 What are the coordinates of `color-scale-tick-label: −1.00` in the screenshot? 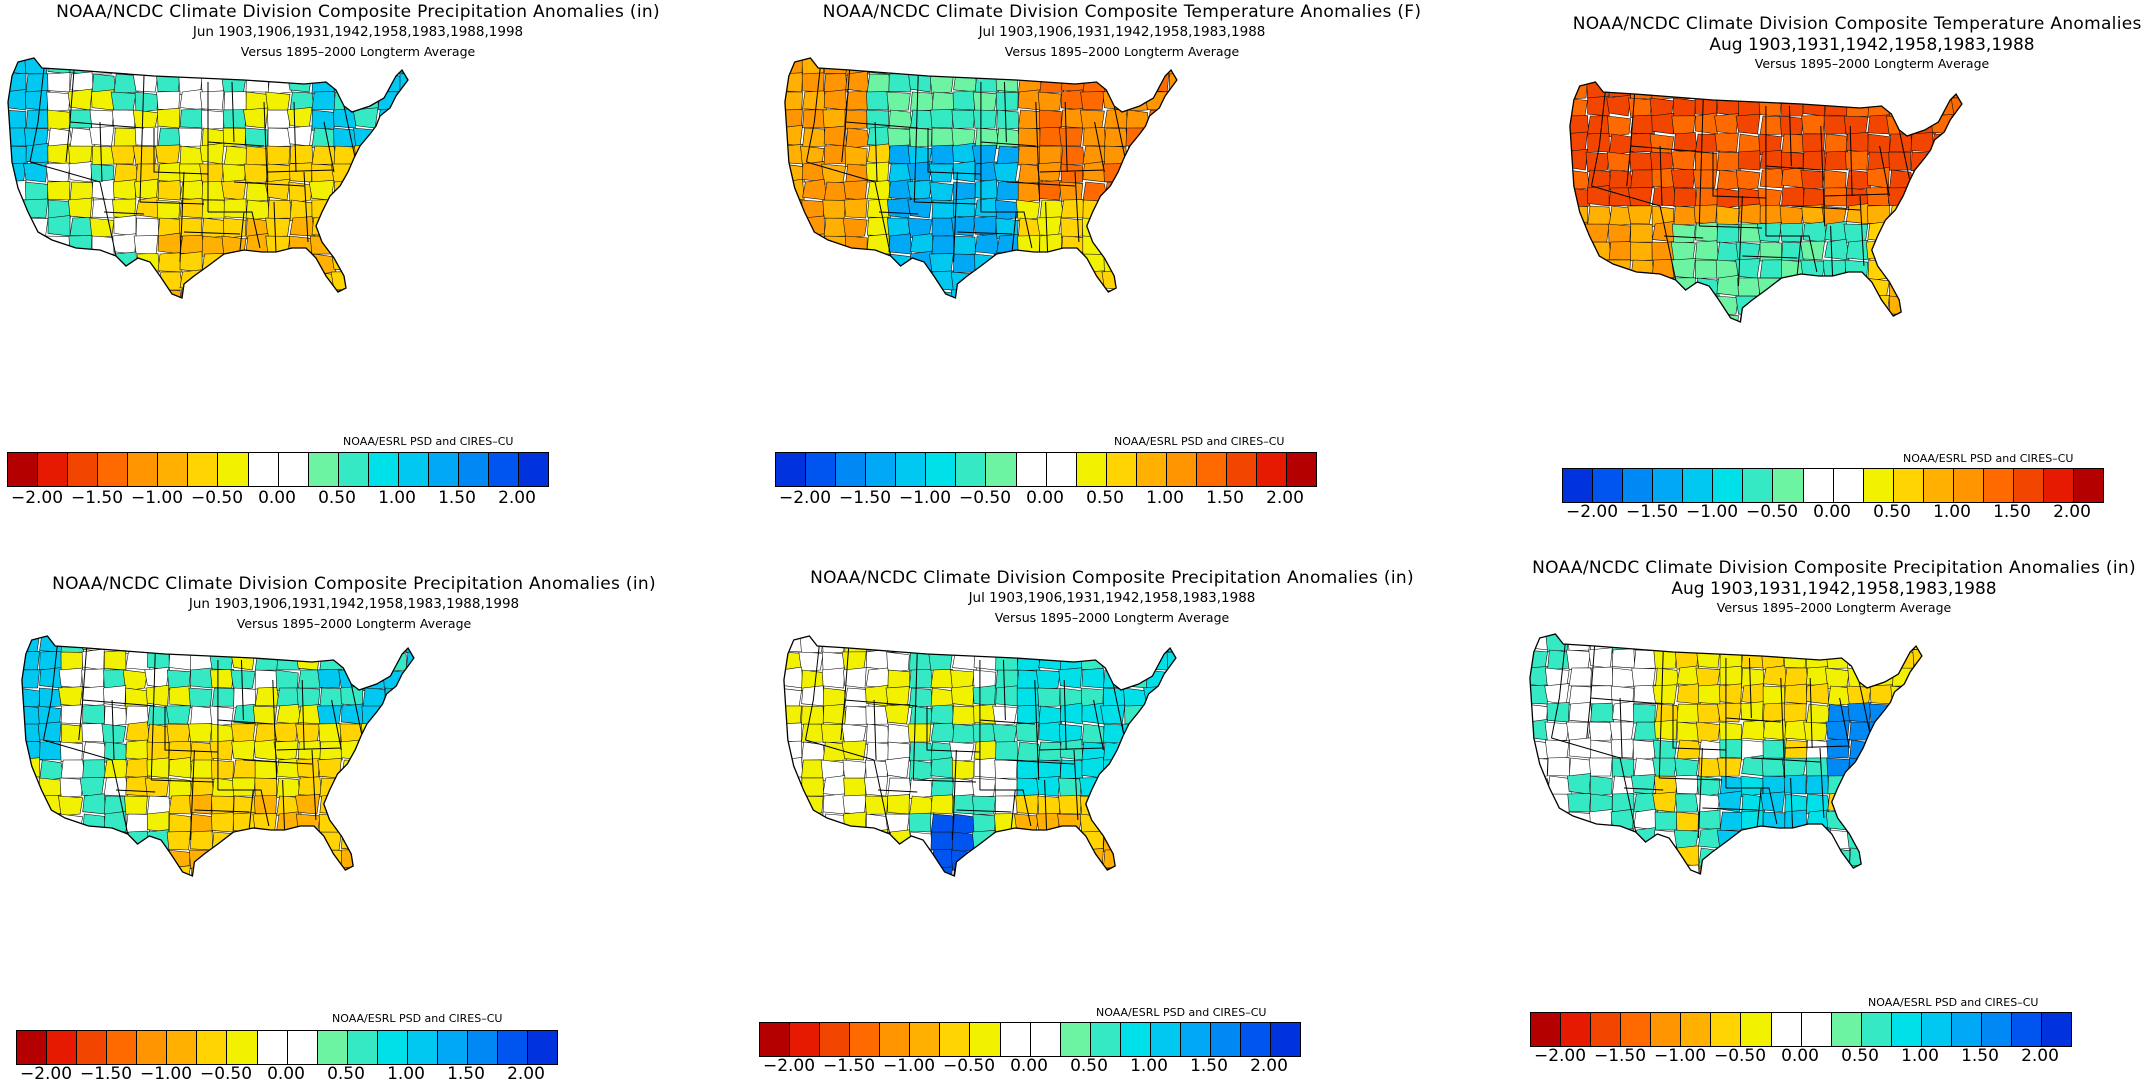 It's located at (1712, 512).